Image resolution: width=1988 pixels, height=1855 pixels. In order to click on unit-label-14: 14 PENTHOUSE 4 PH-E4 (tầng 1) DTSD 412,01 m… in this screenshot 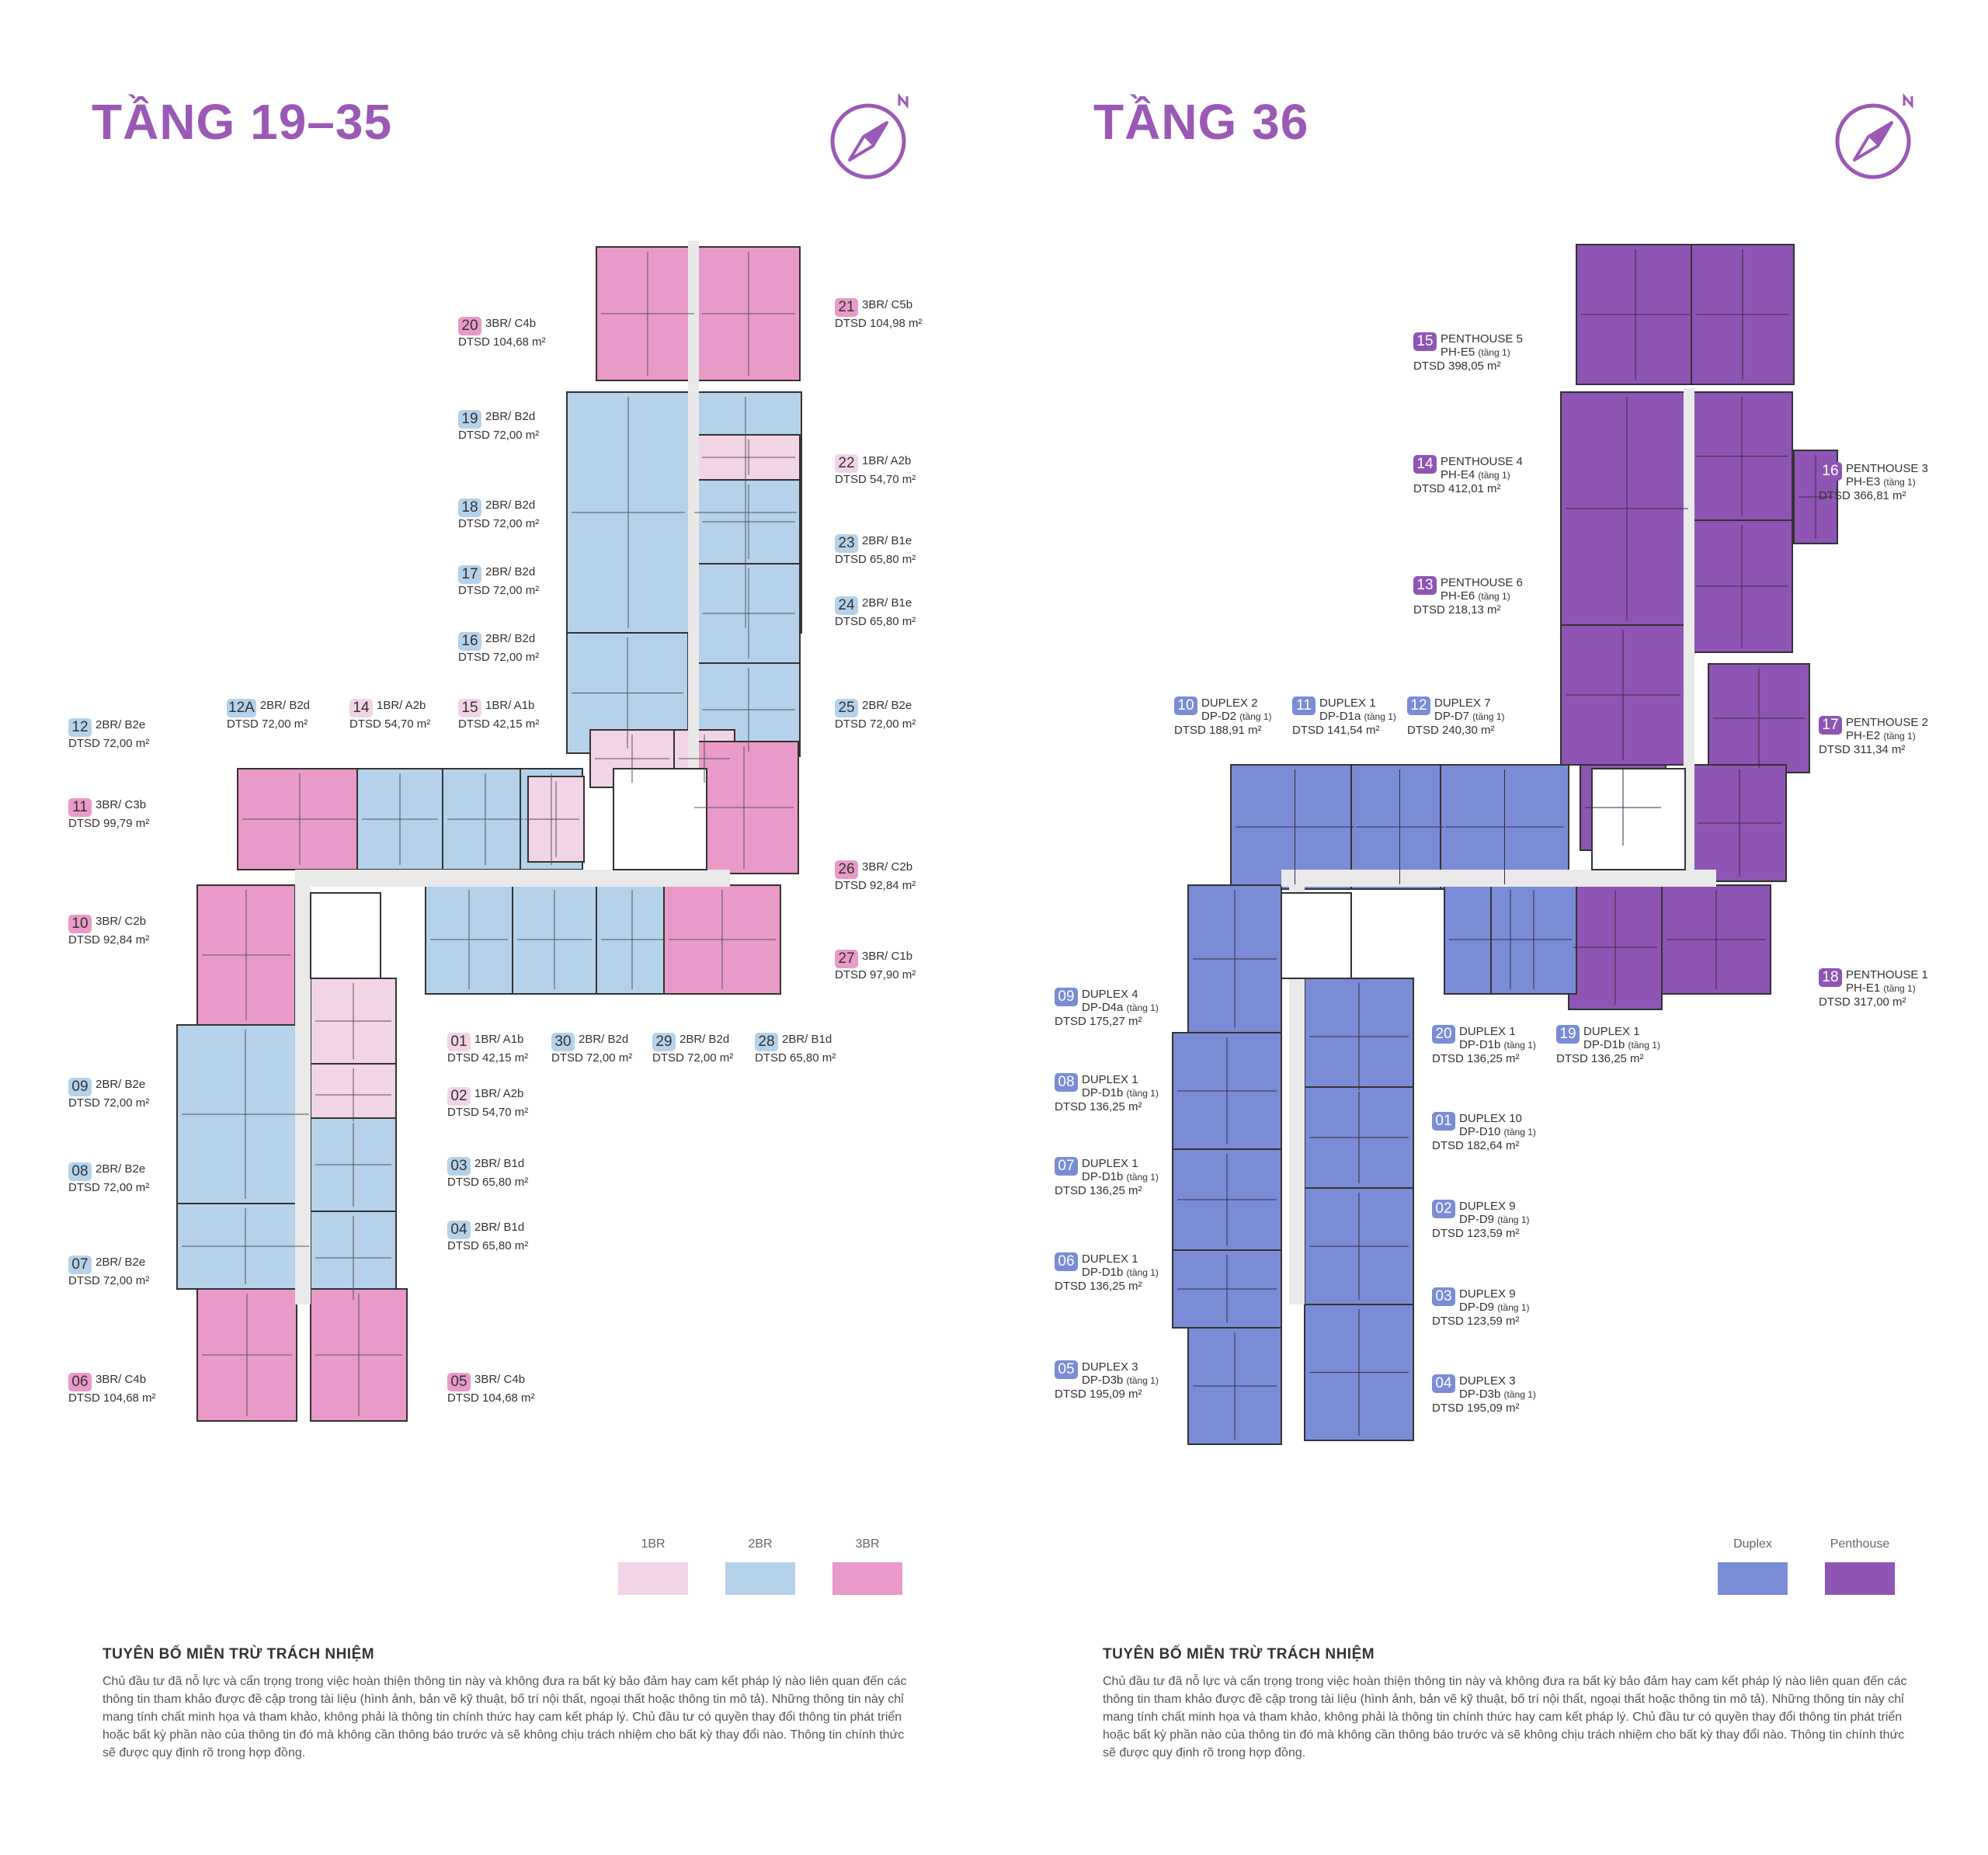, I will do `click(1468, 475)`.